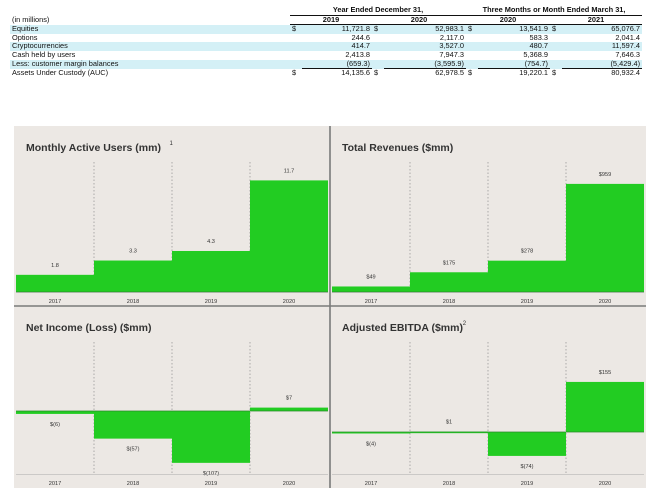 This screenshot has width=660, height=497. What do you see at coordinates (337, 46) in the screenshot?
I see `row-value: 414.7` at bounding box center [337, 46].